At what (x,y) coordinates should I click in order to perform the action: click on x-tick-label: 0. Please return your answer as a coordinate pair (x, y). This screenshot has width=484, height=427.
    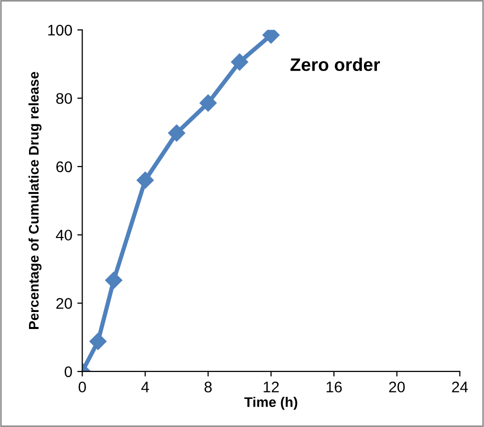
    Looking at the image, I should click on (82, 387).